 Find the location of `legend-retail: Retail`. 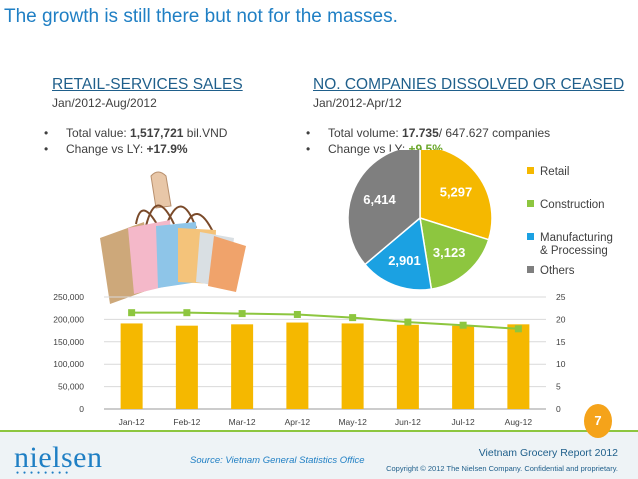

legend-retail: Retail is located at coordinates (548, 172).